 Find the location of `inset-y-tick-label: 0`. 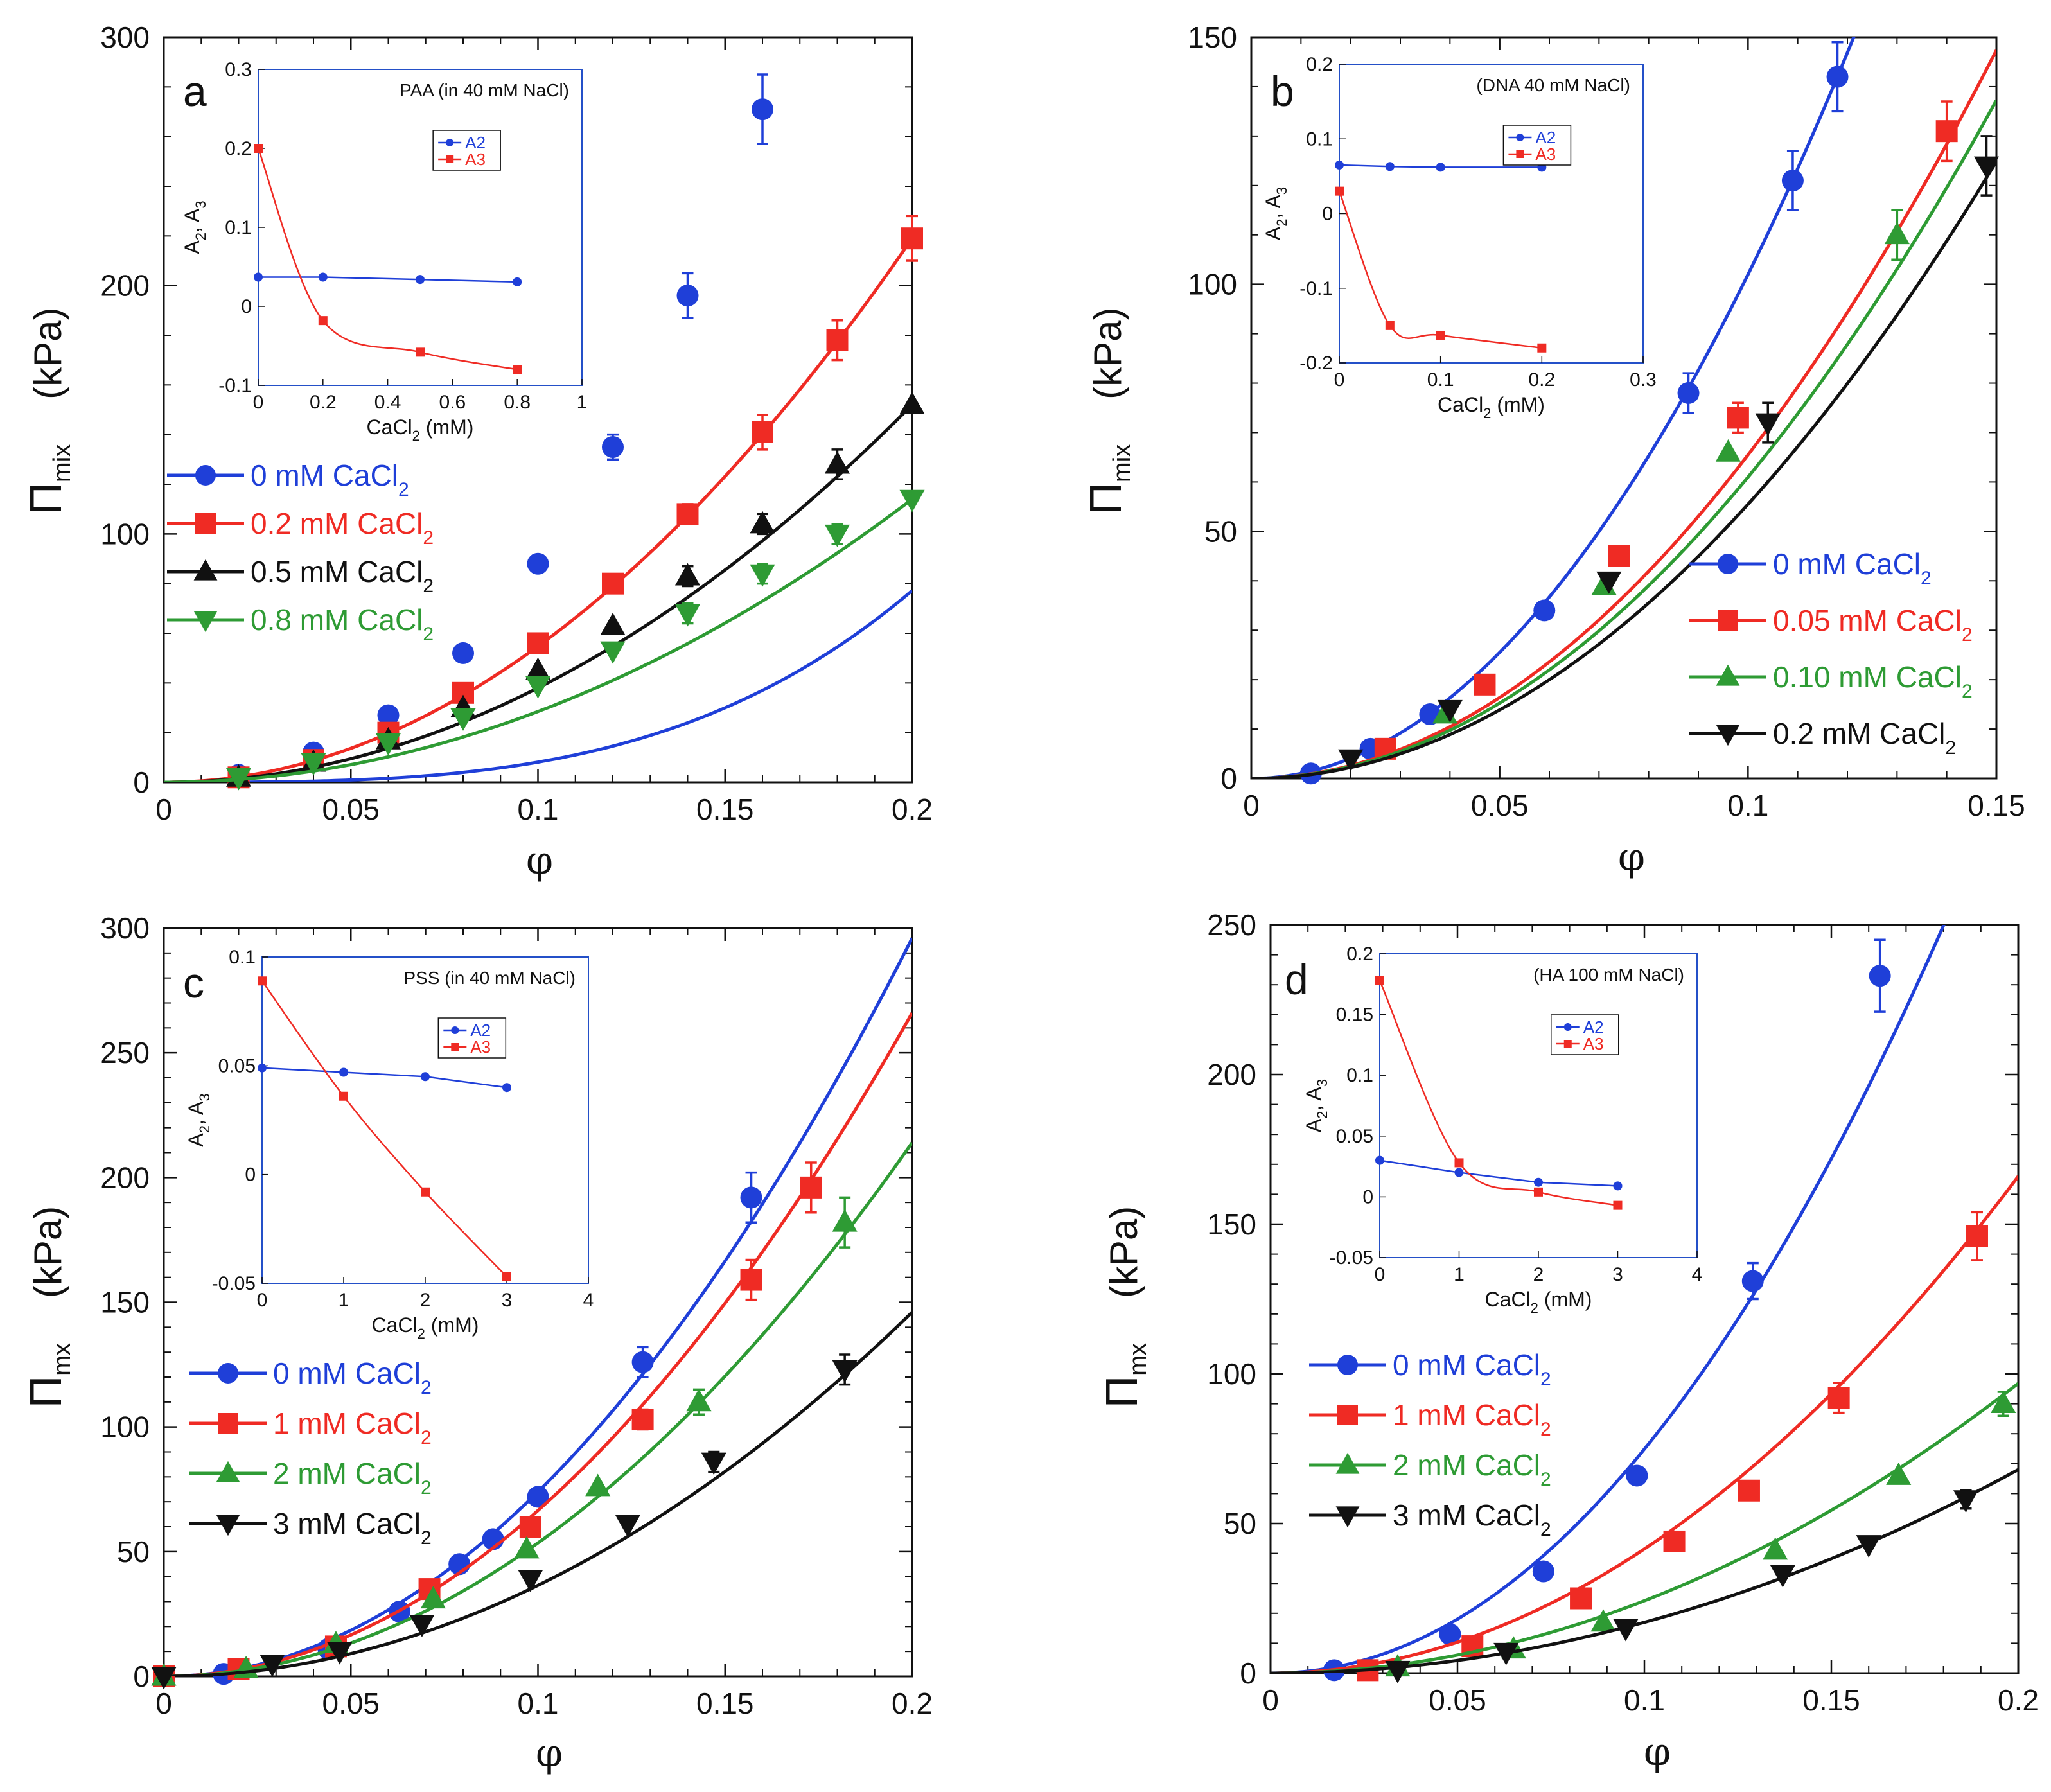

inset-y-tick-label: 0 is located at coordinates (247, 306).